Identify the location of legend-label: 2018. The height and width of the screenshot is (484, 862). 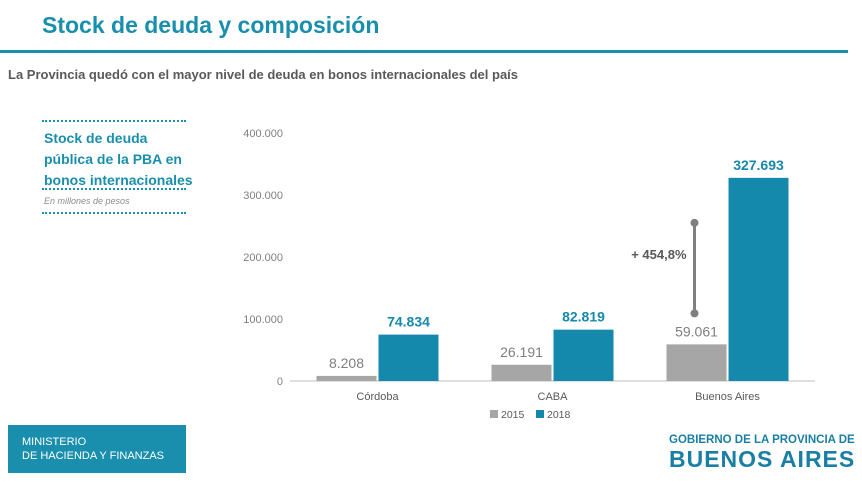
(559, 415).